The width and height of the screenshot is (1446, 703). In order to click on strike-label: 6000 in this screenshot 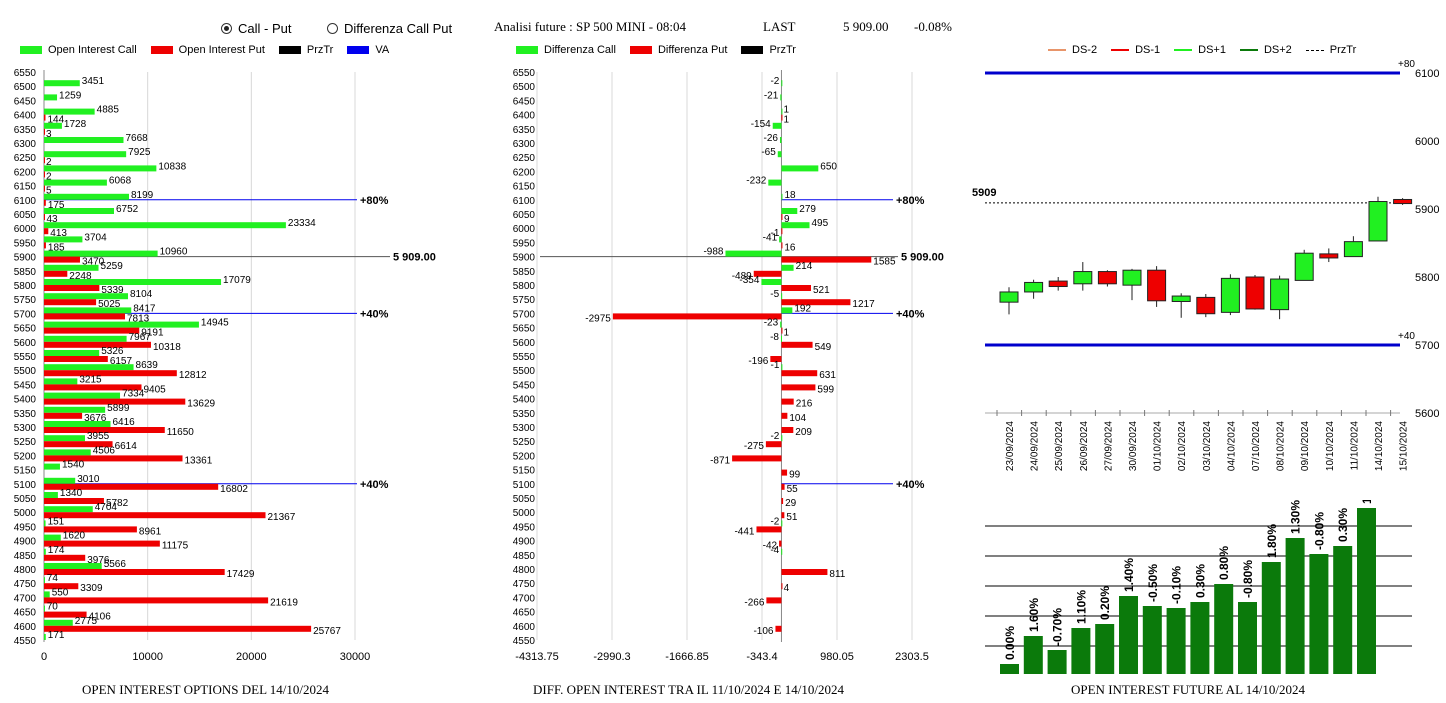, I will do `click(524, 229)`.